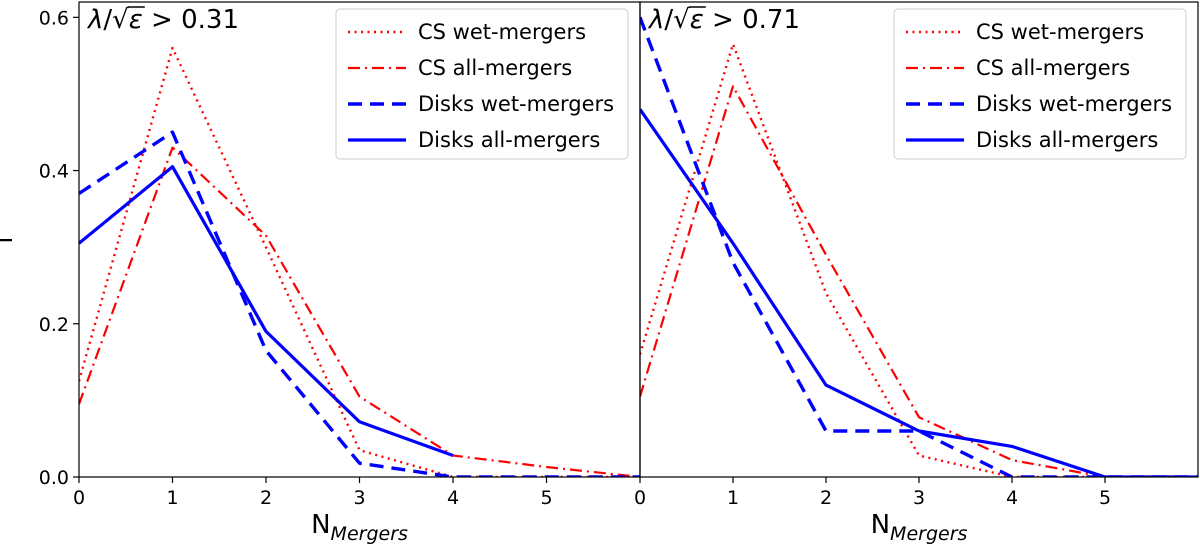 Image resolution: width=1200 pixels, height=545 pixels. I want to click on y-tick-label: 0.0, so click(54, 478).